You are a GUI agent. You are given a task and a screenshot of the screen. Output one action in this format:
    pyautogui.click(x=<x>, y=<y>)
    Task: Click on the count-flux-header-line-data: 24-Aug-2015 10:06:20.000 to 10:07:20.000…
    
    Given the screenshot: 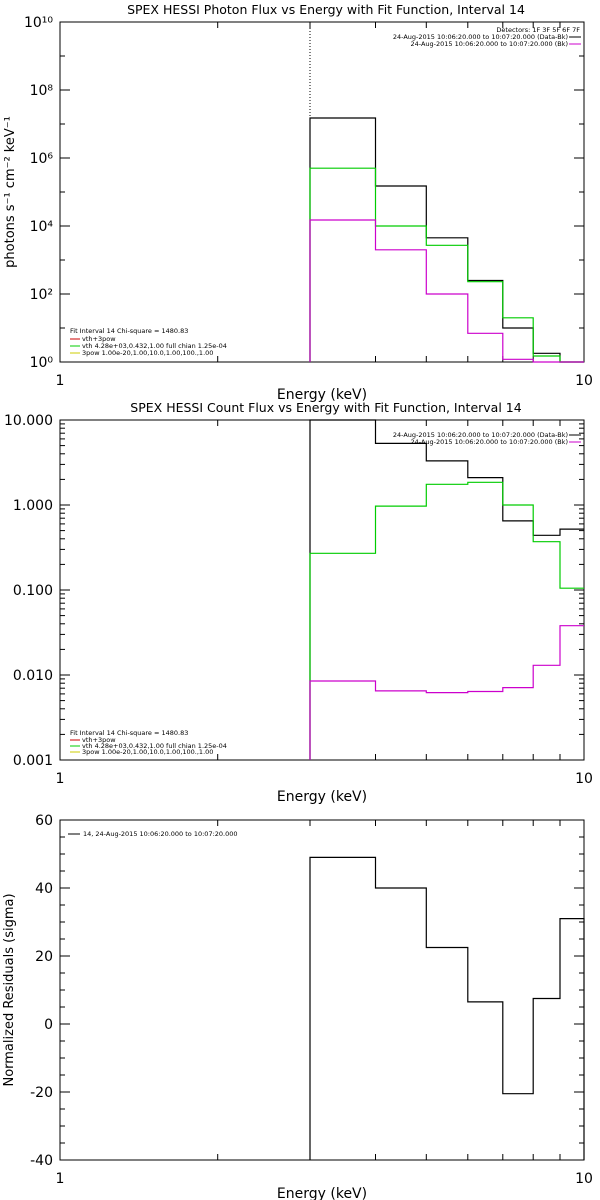 What is the action you would take?
    pyautogui.click(x=480, y=435)
    